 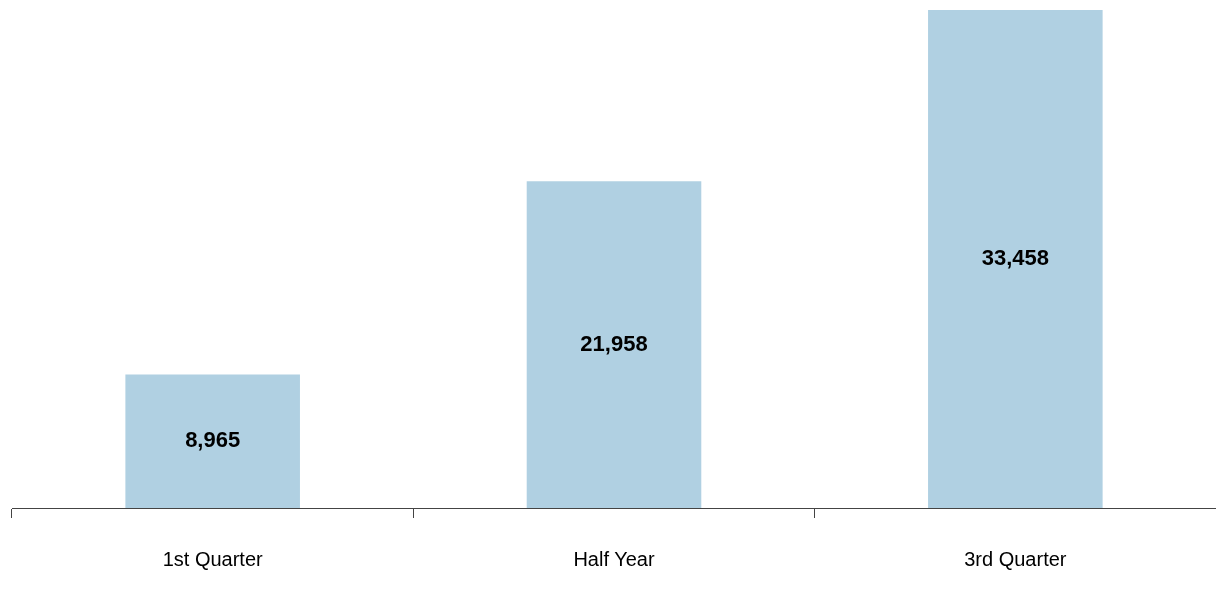 What do you see at coordinates (614, 558) in the screenshot?
I see `x-tick-label: Half Year` at bounding box center [614, 558].